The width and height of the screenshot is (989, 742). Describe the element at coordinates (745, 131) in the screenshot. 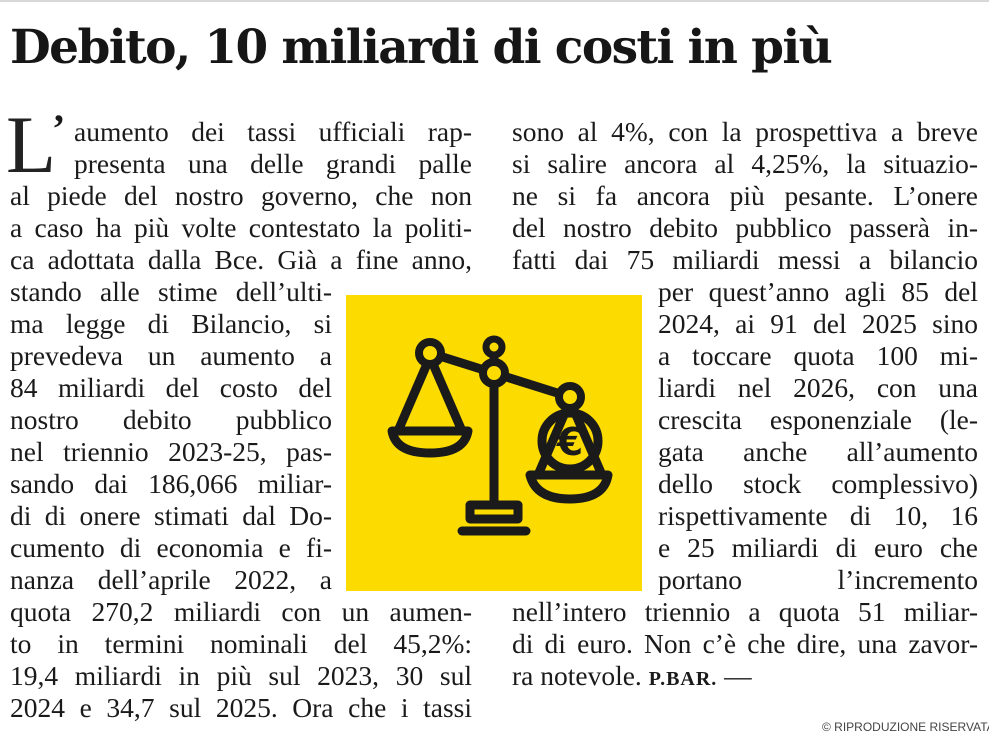

I see `right-line: sono al 4%, con la prospettiva a breve` at that location.